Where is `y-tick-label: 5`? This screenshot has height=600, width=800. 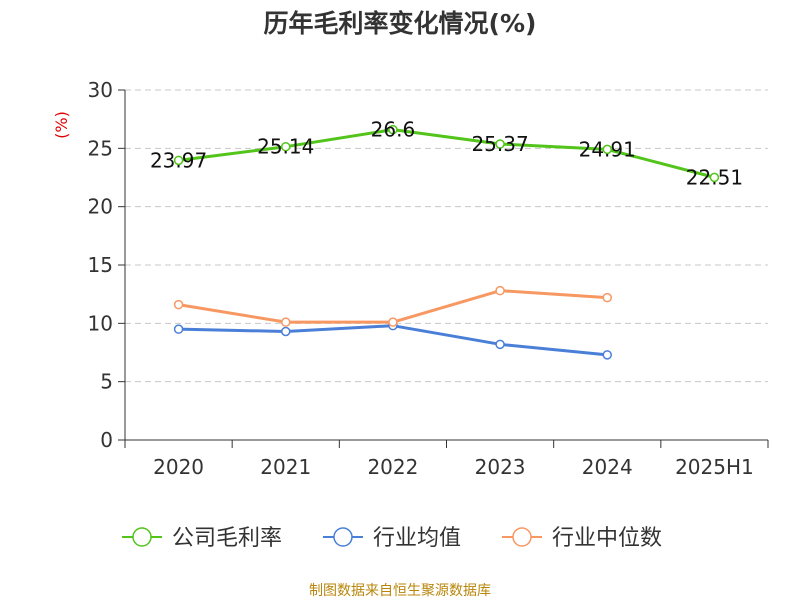
y-tick-label: 5 is located at coordinates (106, 382).